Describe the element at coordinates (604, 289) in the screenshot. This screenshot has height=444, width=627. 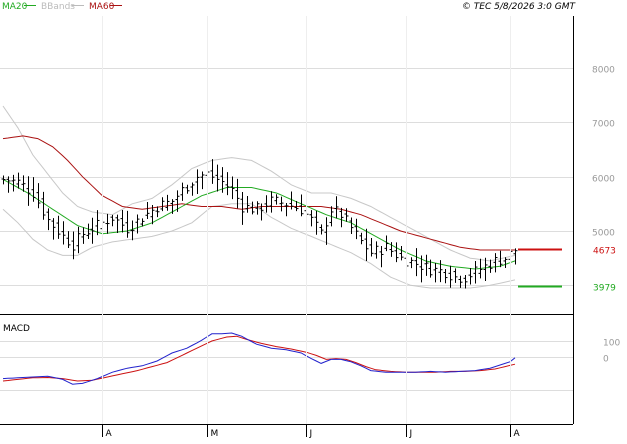
I see `level-label-lower: 3979` at that location.